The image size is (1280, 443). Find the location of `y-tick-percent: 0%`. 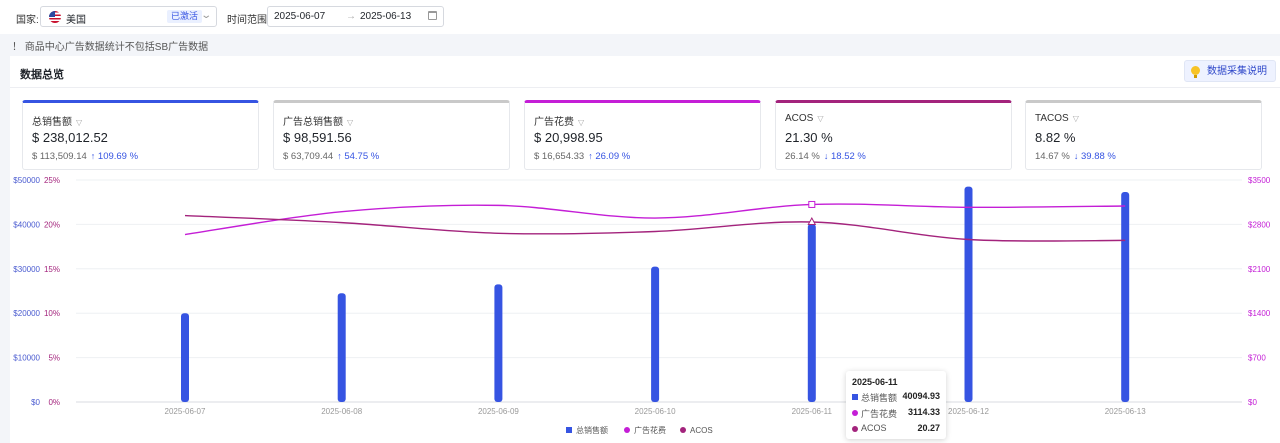

y-tick-percent: 0% is located at coordinates (54, 402).